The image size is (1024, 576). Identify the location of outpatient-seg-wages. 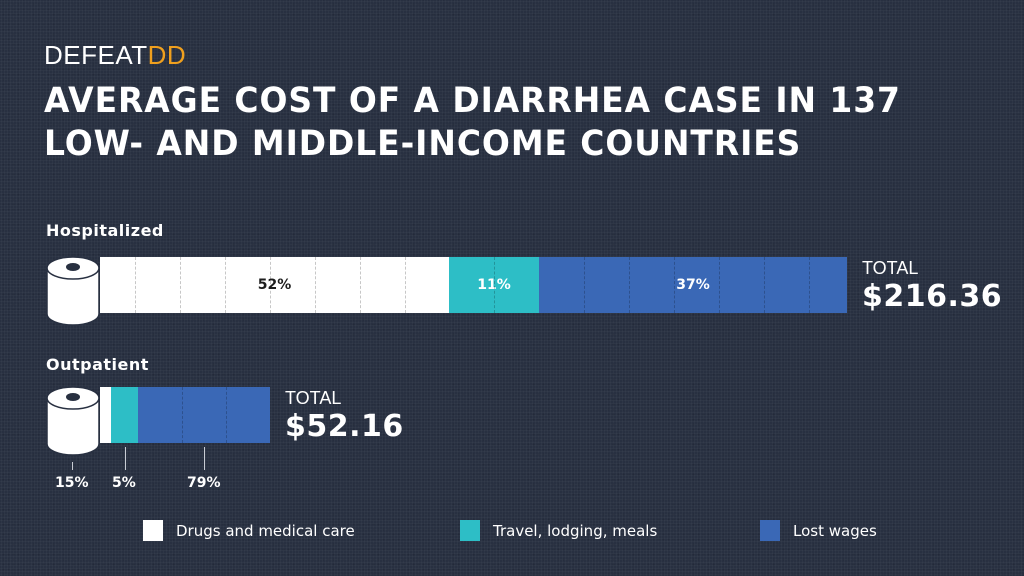
(204, 415).